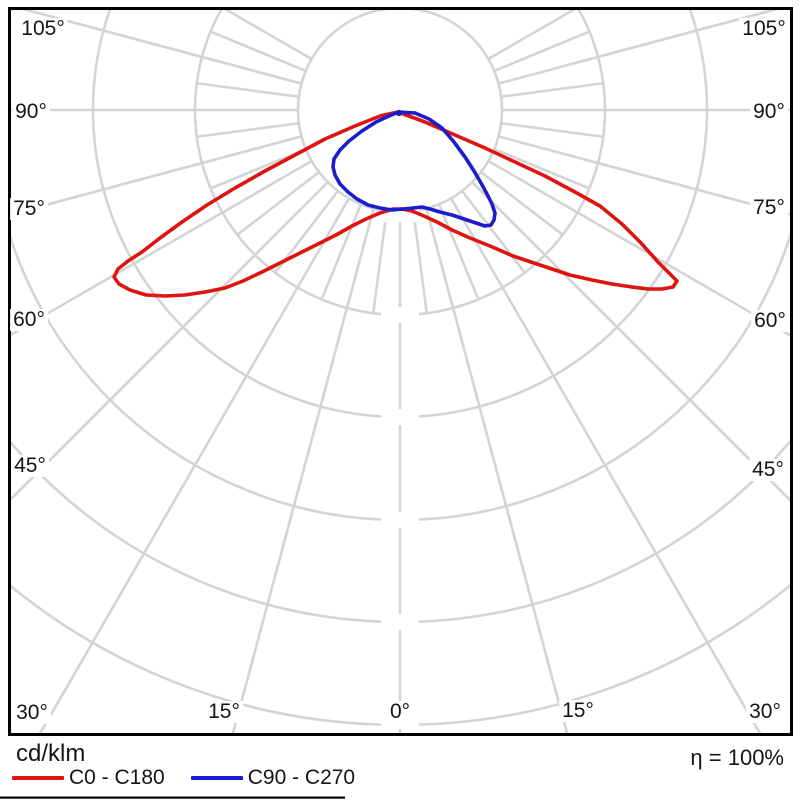  Describe the element at coordinates (216, 778) in the screenshot. I see `legend-swatch-c90` at that location.